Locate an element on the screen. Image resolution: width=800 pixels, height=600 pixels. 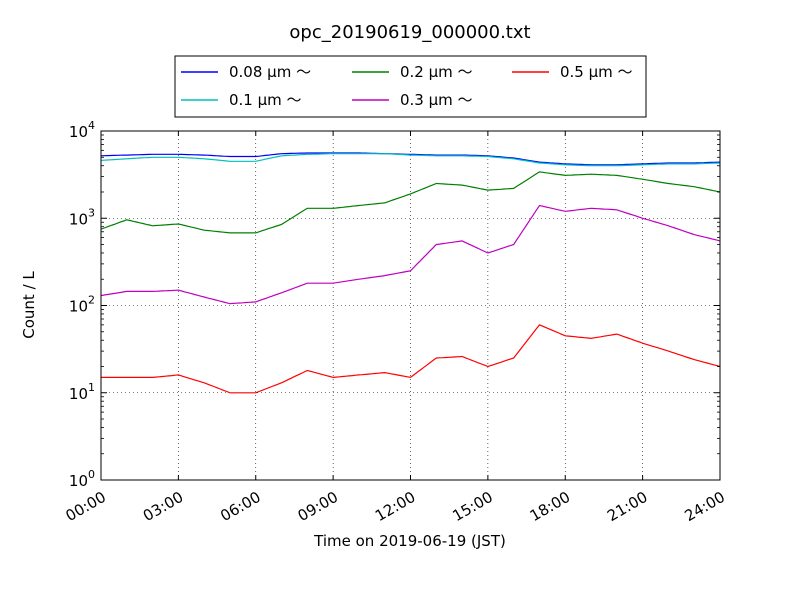
legend-label: 0.08 μm ～ is located at coordinates (270, 72).